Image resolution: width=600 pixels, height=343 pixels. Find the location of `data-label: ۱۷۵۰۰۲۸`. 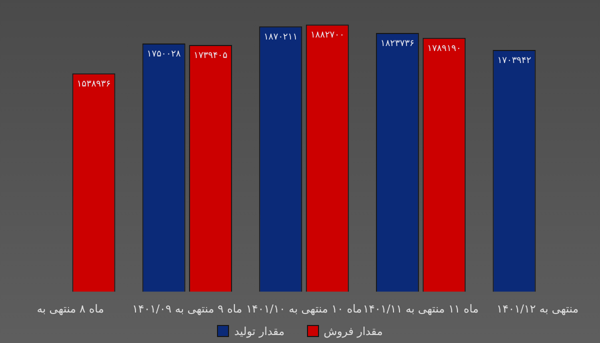

data-label: ۱۷۵۰۰۲۸ is located at coordinates (163, 54).